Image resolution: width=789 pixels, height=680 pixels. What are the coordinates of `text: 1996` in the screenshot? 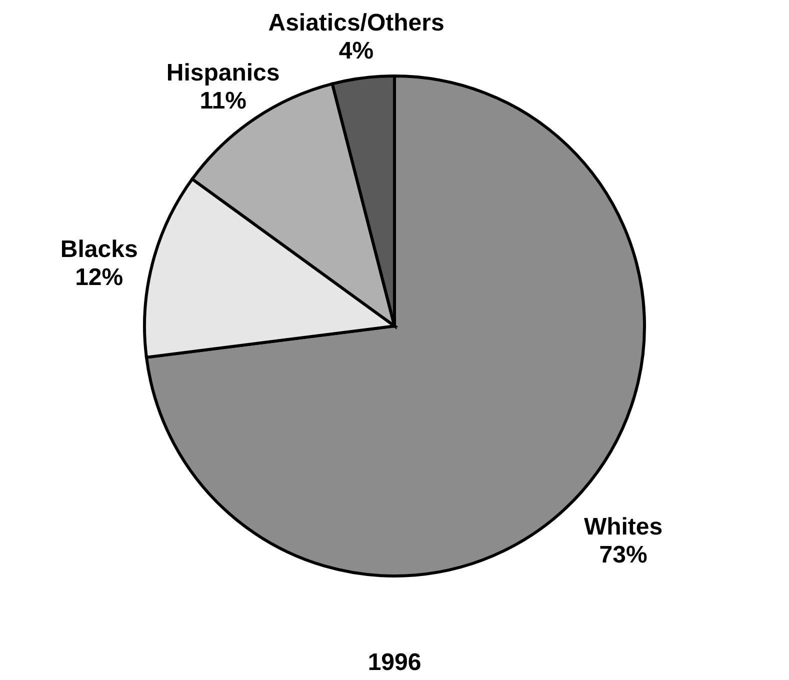 It's located at (395, 662).